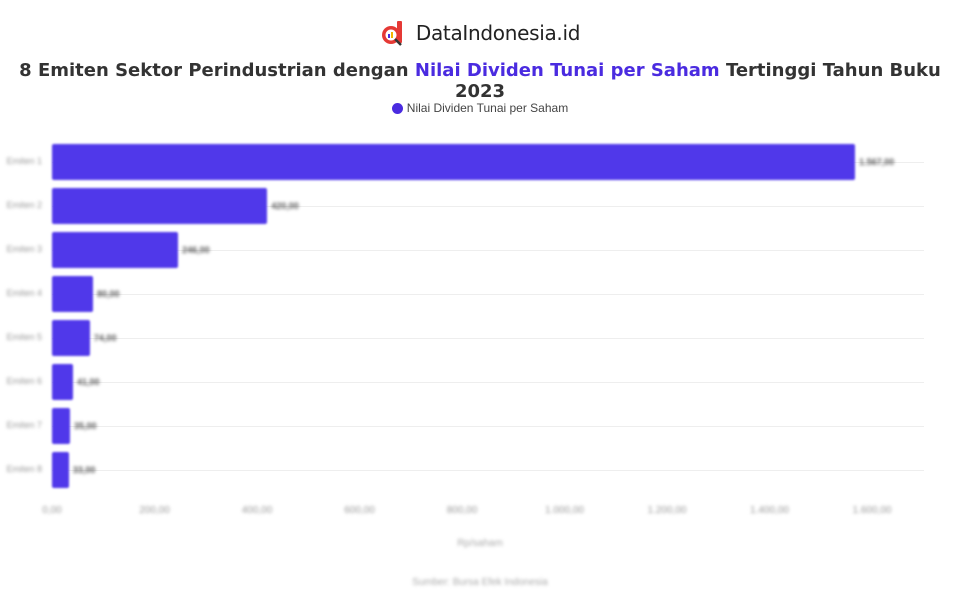 The width and height of the screenshot is (960, 600). What do you see at coordinates (877, 162) in the screenshot?
I see `value-label: 1.567,00` at bounding box center [877, 162].